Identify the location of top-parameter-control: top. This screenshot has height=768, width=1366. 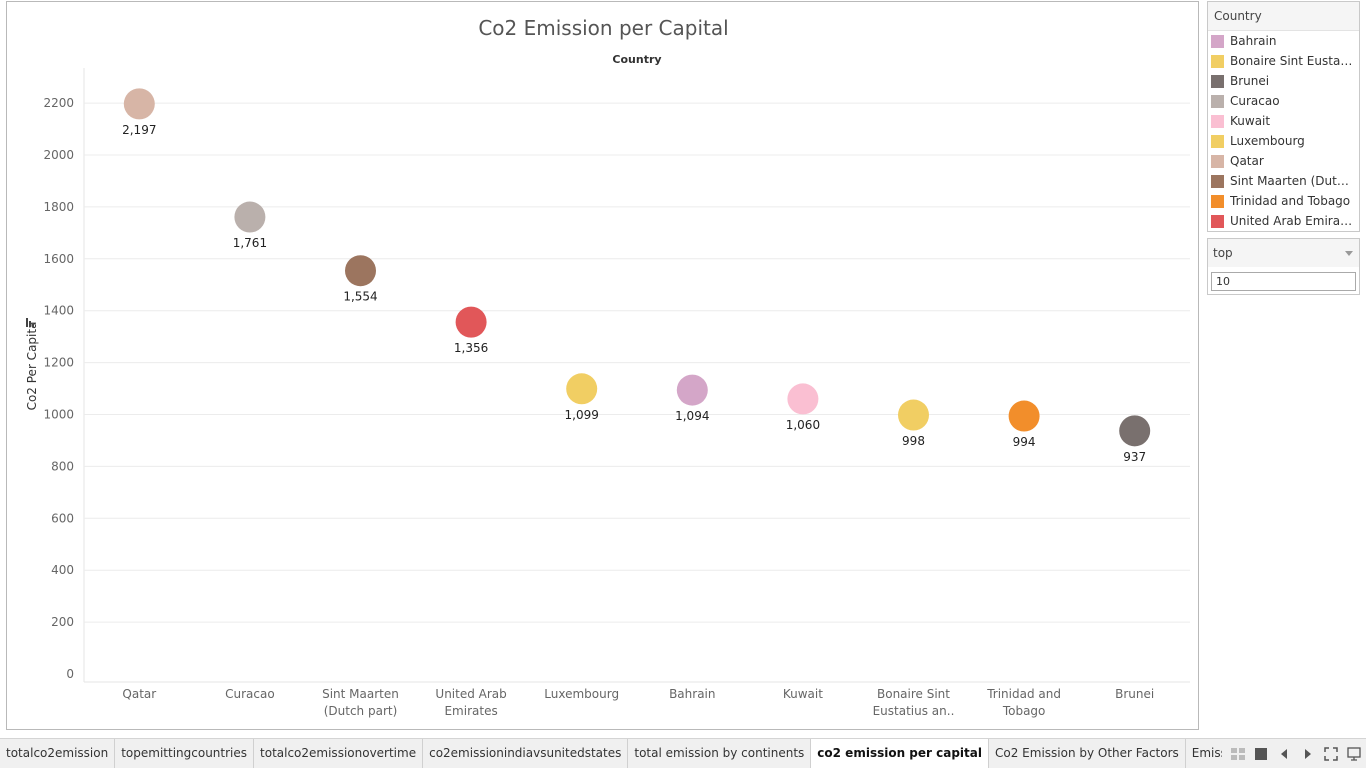
(1283, 266).